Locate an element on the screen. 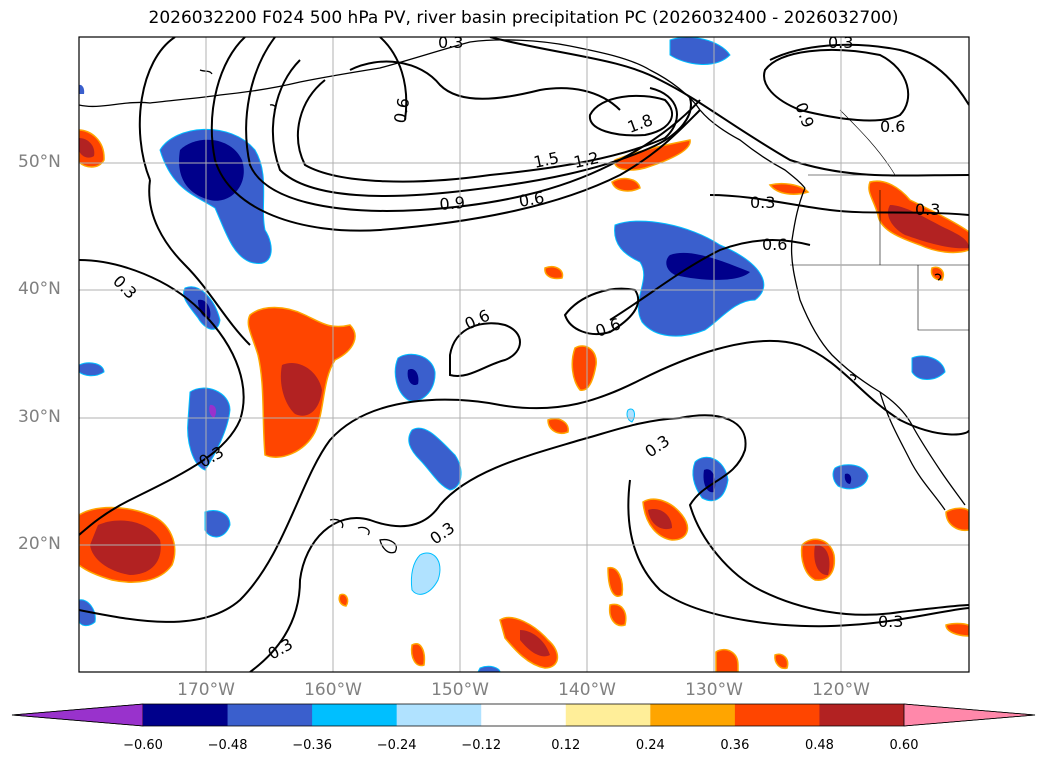 Image resolution: width=1047 pixels, height=765 pixels. pv-contour-0.3-southeast is located at coordinates (824, 515).